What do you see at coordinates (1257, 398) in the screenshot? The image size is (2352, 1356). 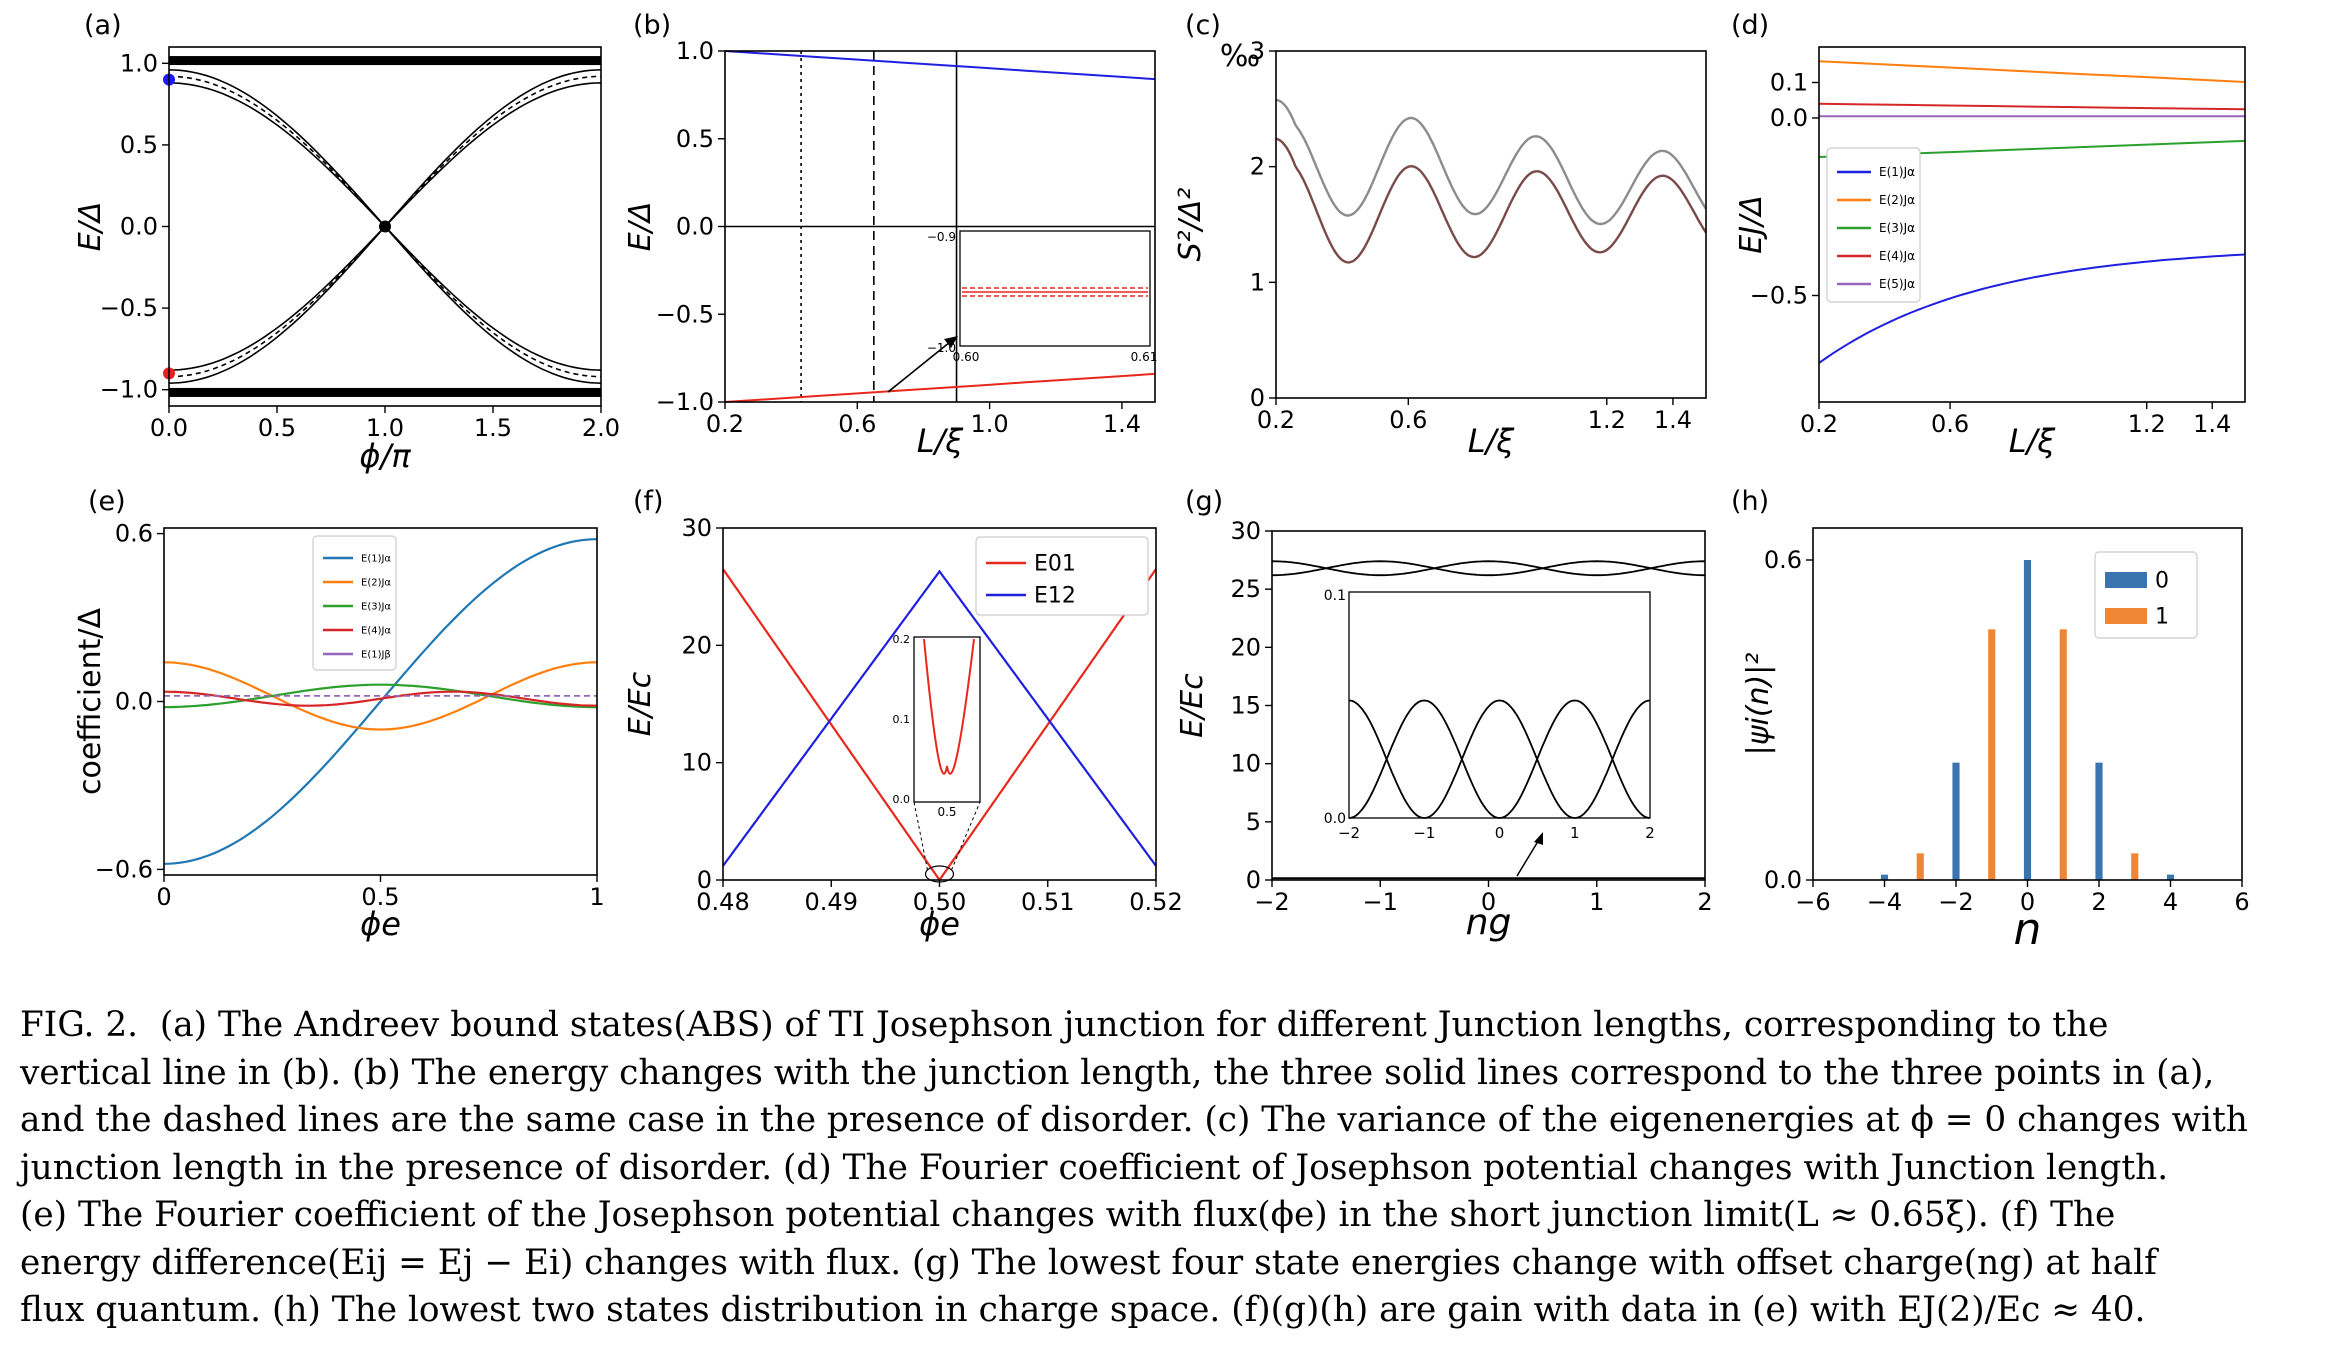 I see `y-tick-label: 0` at bounding box center [1257, 398].